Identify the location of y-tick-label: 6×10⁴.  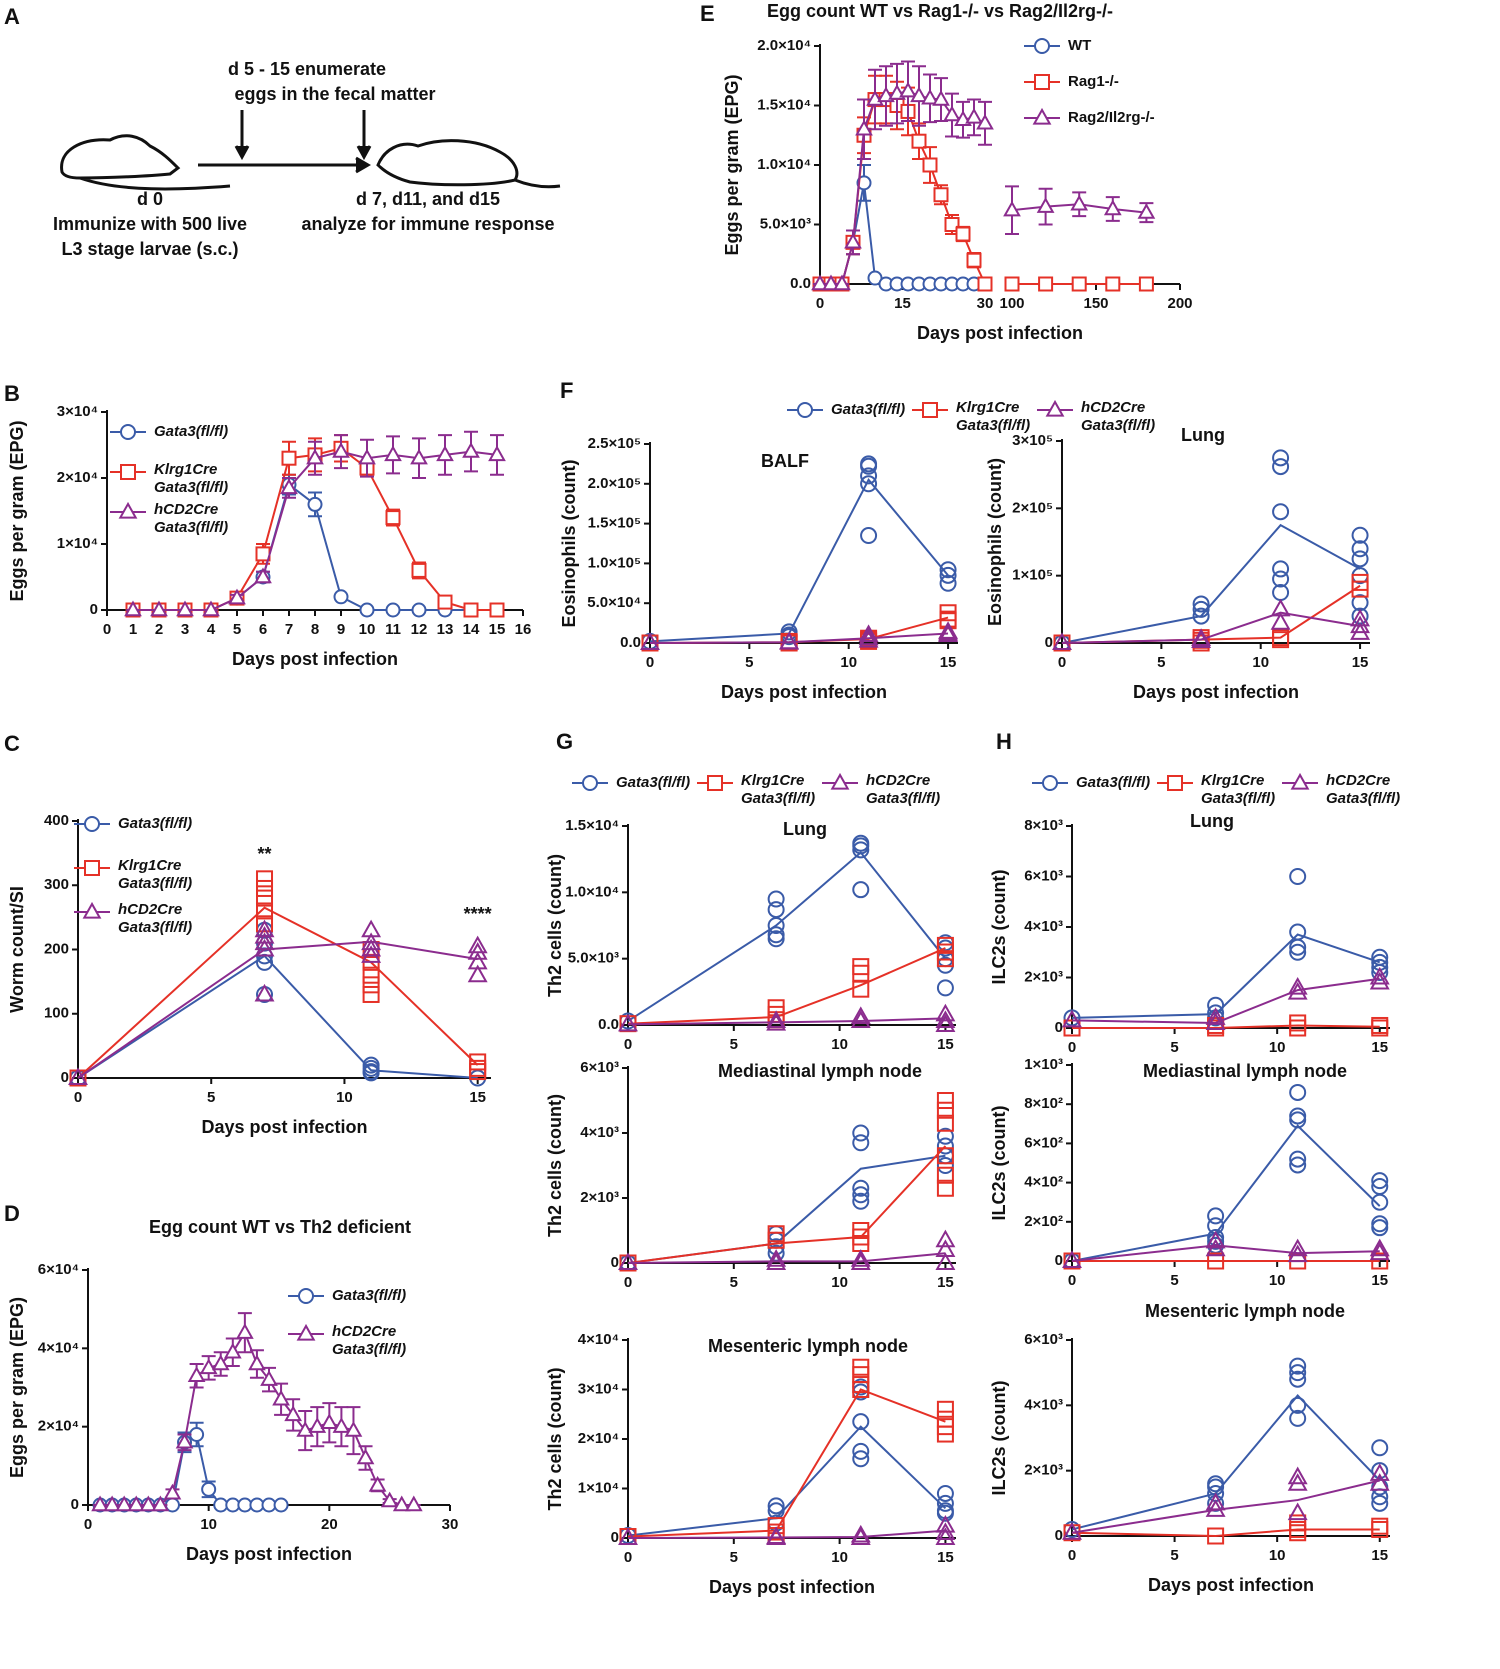
(58, 1269).